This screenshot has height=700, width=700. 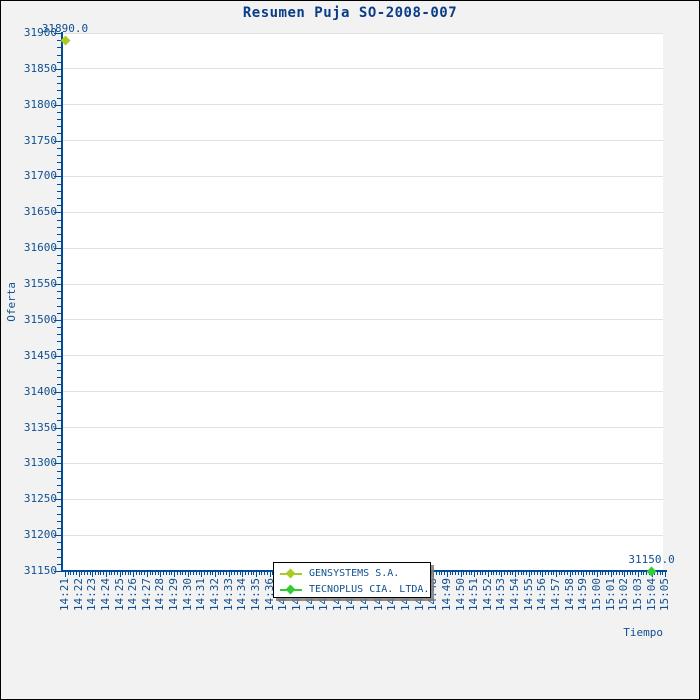 What do you see at coordinates (596, 595) in the screenshot?
I see `x-tick-label: 15:00` at bounding box center [596, 595].